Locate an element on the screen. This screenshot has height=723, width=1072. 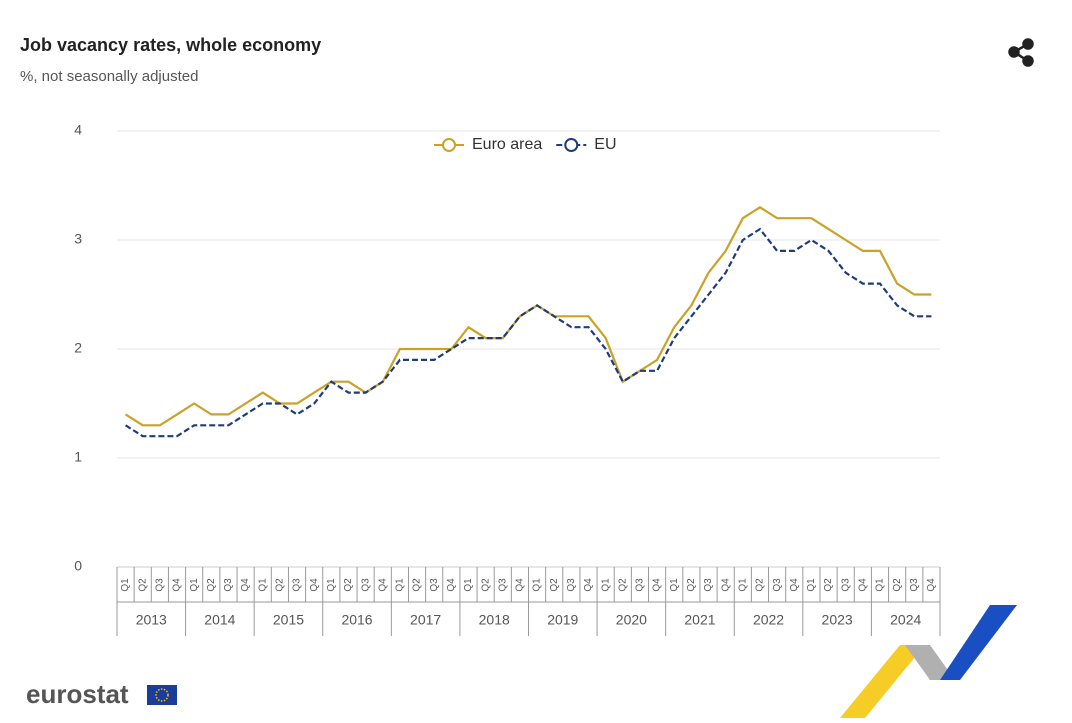
legend-label: EU is located at coordinates (605, 144).